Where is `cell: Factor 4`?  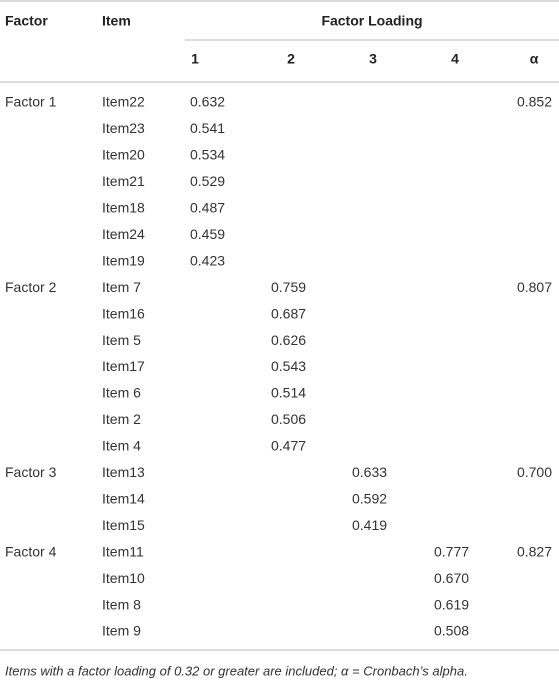 cell: Factor 4 is located at coordinates (31, 551).